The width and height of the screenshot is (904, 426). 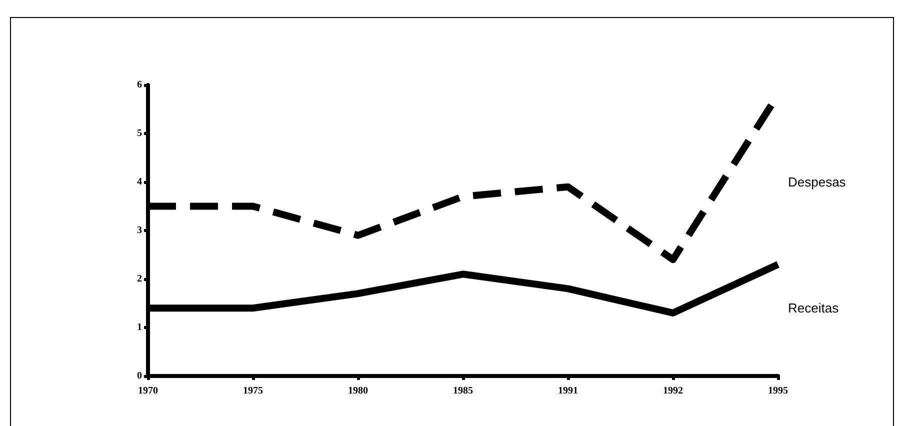 I want to click on x-tick-label: 1985, so click(x=463, y=391).